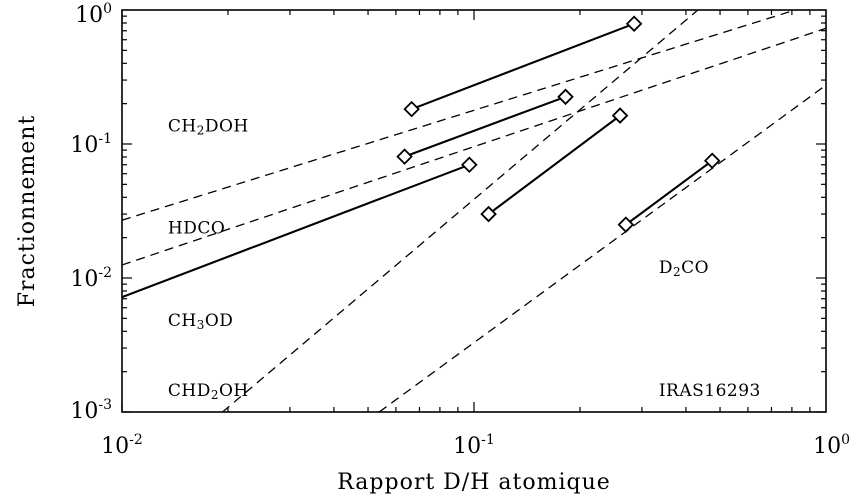  What do you see at coordinates (91, 278) in the screenshot?
I see `y-tick-label: 10⁻²` at bounding box center [91, 278].